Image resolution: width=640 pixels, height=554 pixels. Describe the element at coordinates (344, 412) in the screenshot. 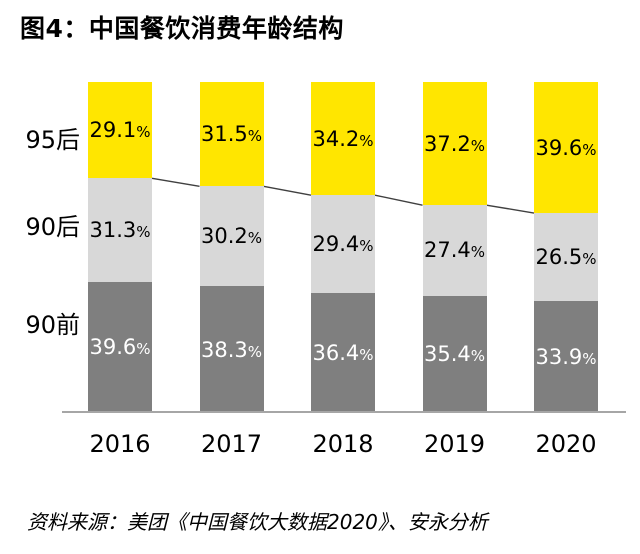

I see `x-axis-line` at that location.